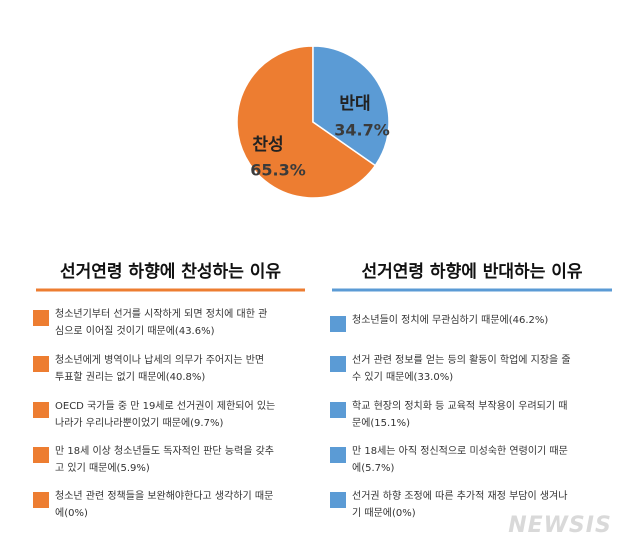 The image size is (640, 553). What do you see at coordinates (459, 406) in the screenshot?
I see `reason-text: 학교 현장의 정치화 등 교육적 부작용이 우려되기 때` at bounding box center [459, 406].